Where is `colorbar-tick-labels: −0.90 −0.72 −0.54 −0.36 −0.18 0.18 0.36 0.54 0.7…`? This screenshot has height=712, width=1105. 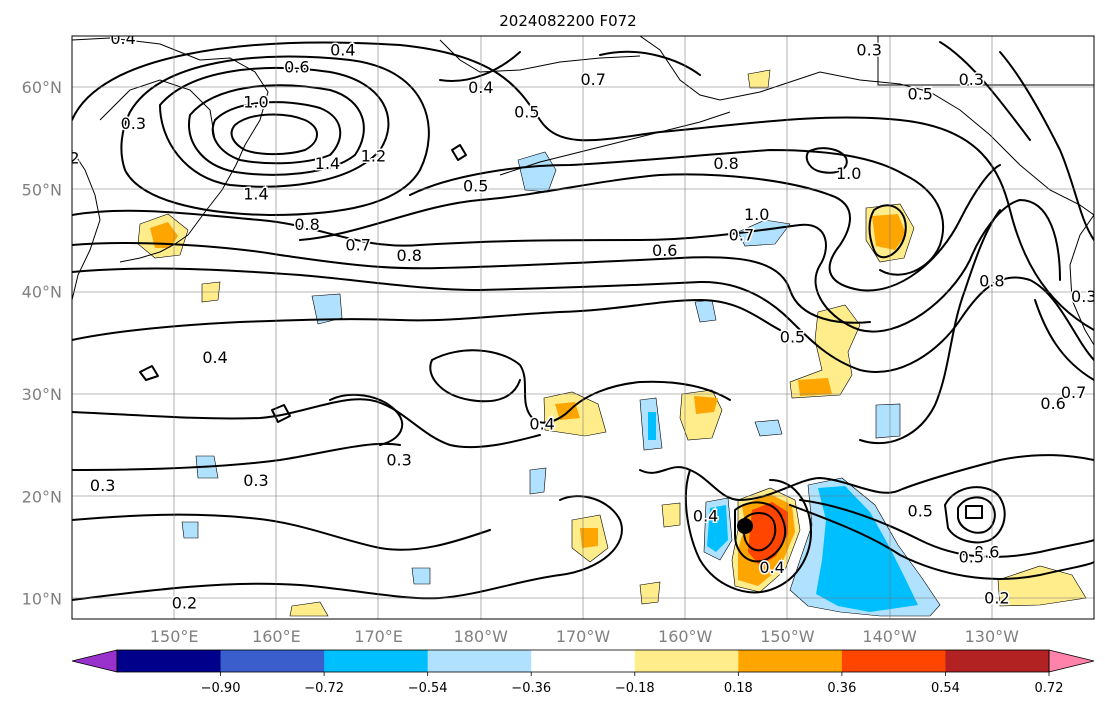
colorbar-tick-labels: −0.90 −0.72 −0.54 −0.36 −0.18 0.18 0.36 0.54 0.7… is located at coordinates (632, 684).